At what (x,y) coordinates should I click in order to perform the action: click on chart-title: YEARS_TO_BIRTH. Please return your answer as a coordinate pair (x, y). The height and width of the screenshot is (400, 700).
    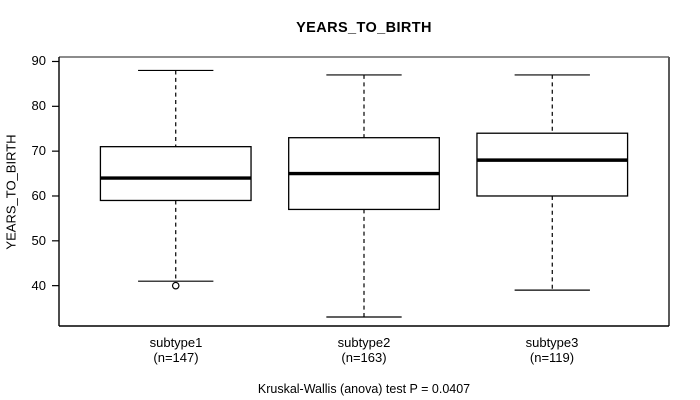
    Looking at the image, I should click on (364, 28).